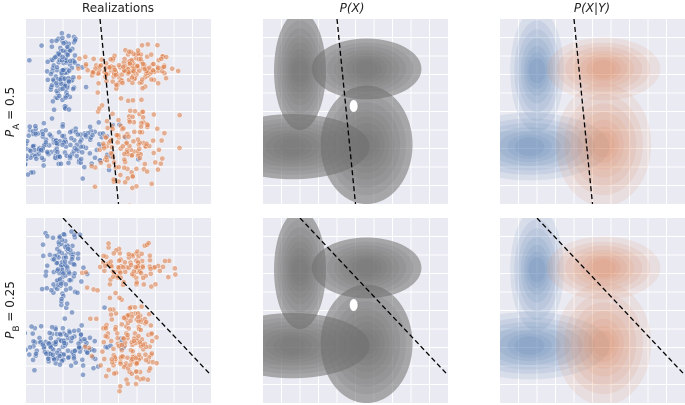 This screenshot has width=685, height=405. Describe the element at coordinates (118, 8) in the screenshot. I see `column-title-realizations: Realizations` at that location.